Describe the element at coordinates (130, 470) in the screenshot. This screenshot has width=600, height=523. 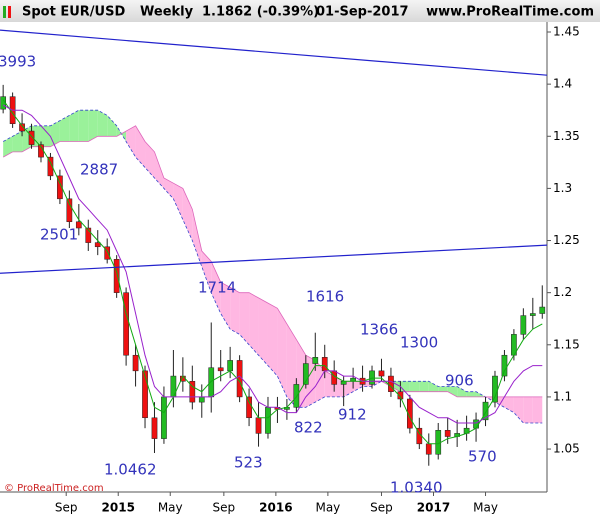
I see `annotation: 1.0462` at that location.